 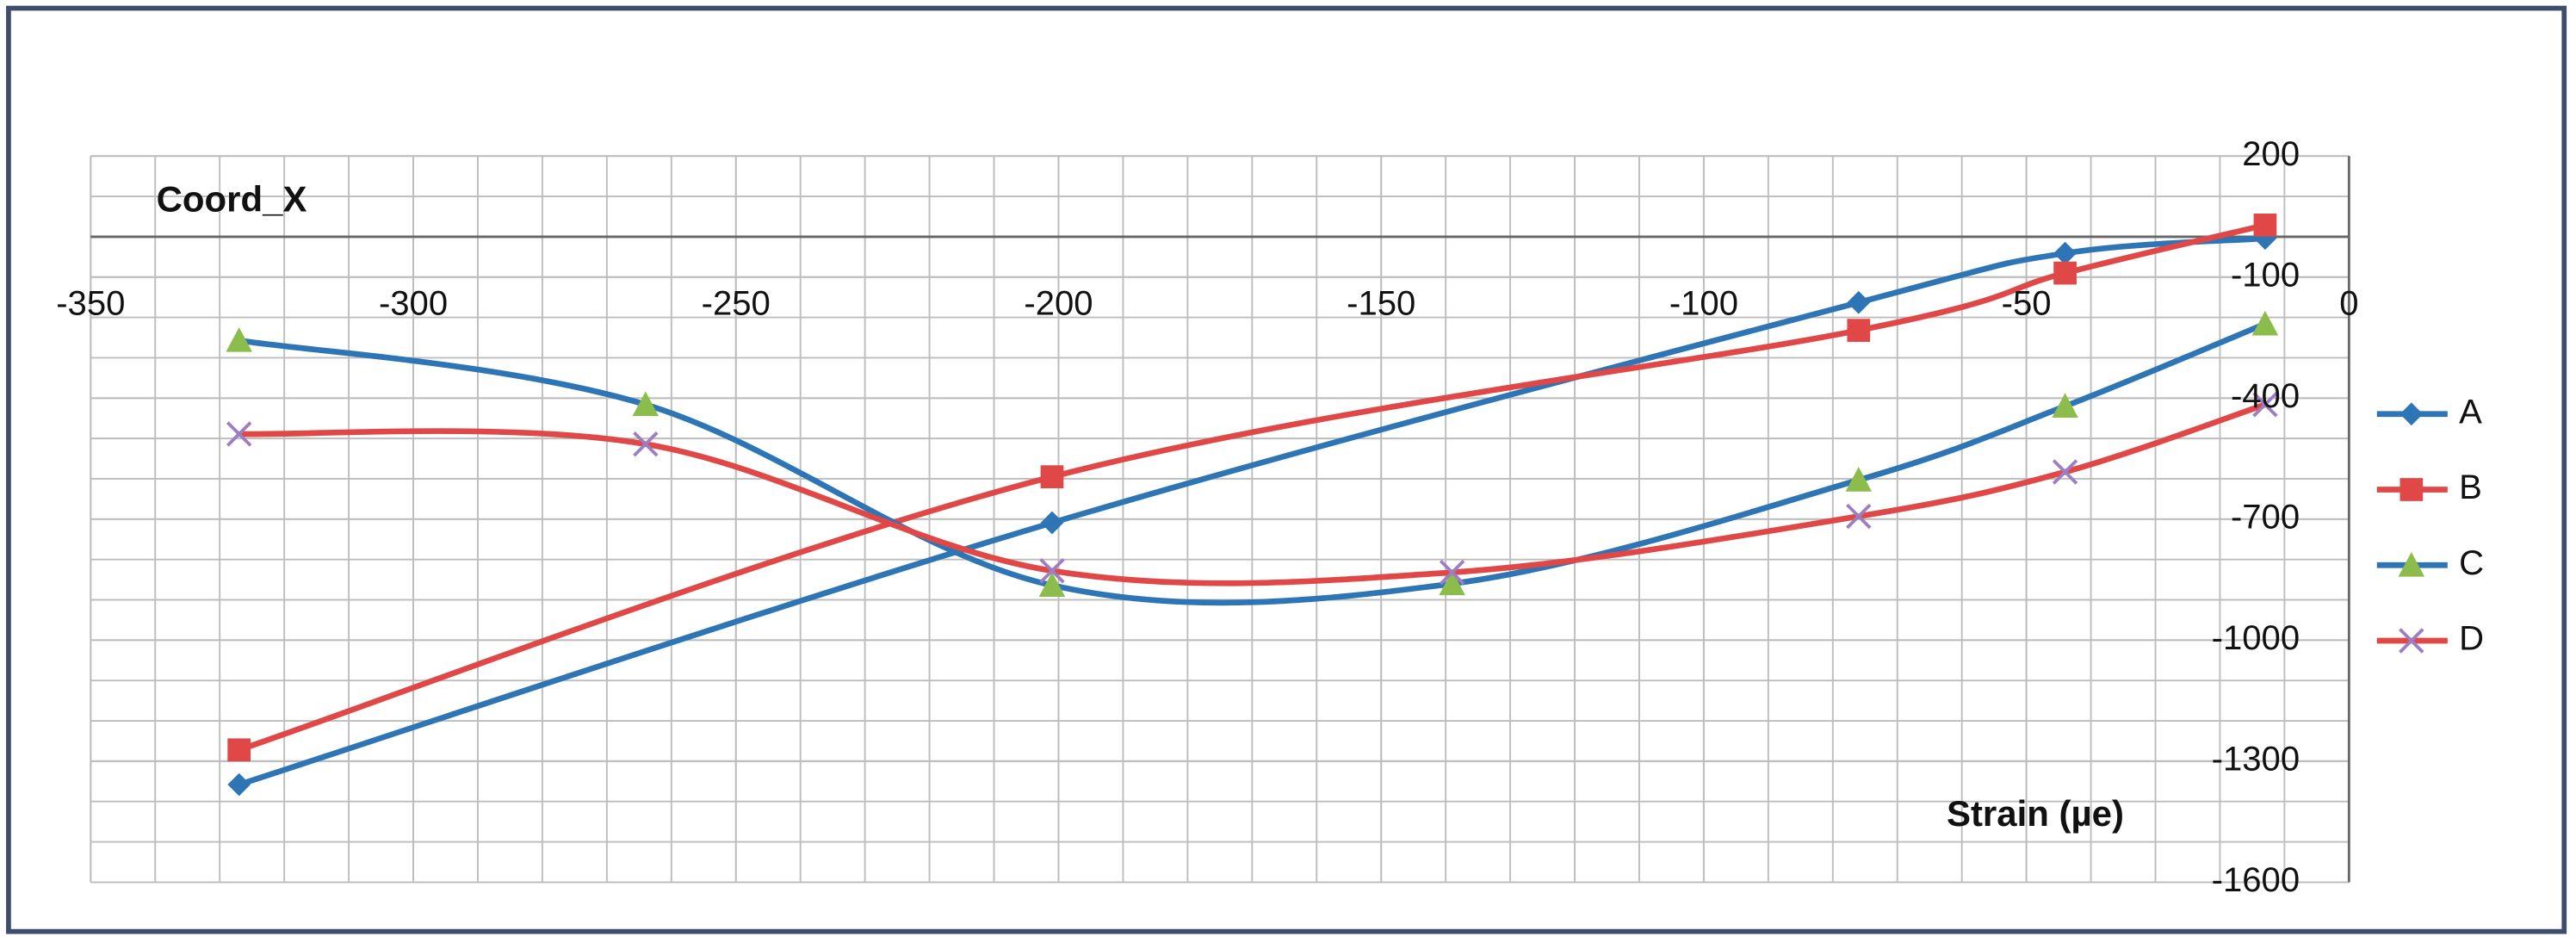 I want to click on y-tick-label: -700, so click(x=2265, y=517).